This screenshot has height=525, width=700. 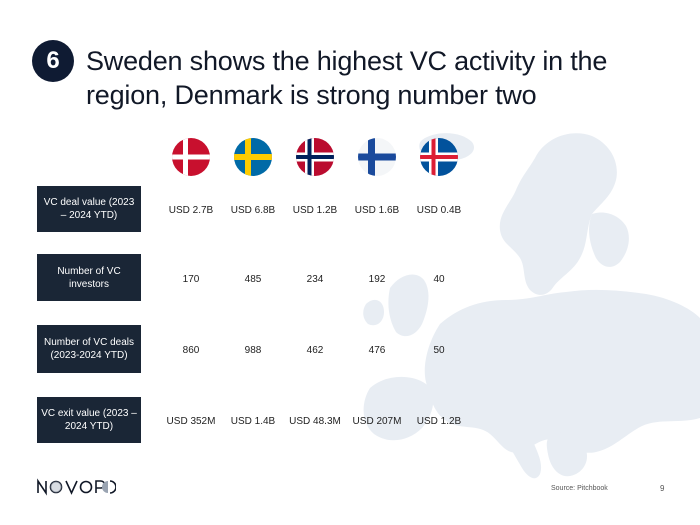 What do you see at coordinates (315, 350) in the screenshot?
I see `cell-deals-norway: 462` at bounding box center [315, 350].